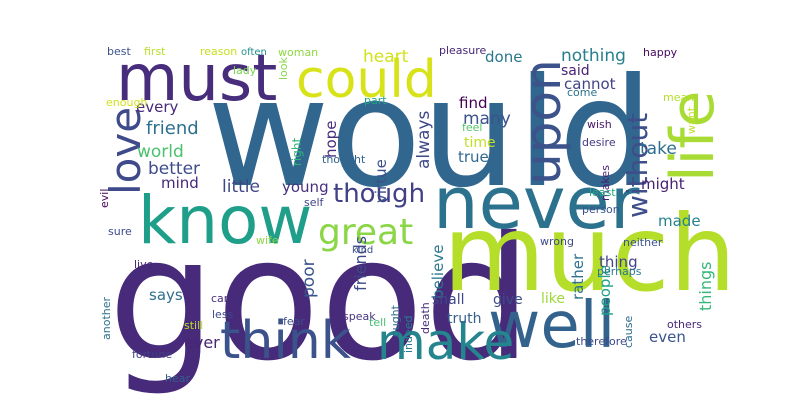 Image resolution: width=800 pixels, height=400 pixels. What do you see at coordinates (480, 143) in the screenshot?
I see `word-time: time` at bounding box center [480, 143].